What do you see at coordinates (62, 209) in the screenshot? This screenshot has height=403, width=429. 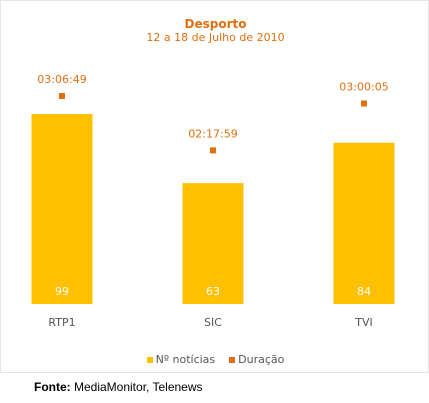 I see `bar-rtp1` at bounding box center [62, 209].